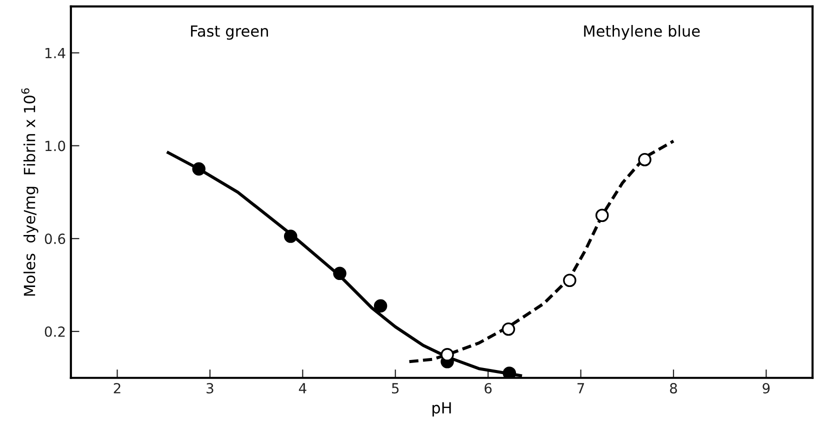 The image size is (815, 427). I want to click on x-axis-title: pH, so click(441, 409).